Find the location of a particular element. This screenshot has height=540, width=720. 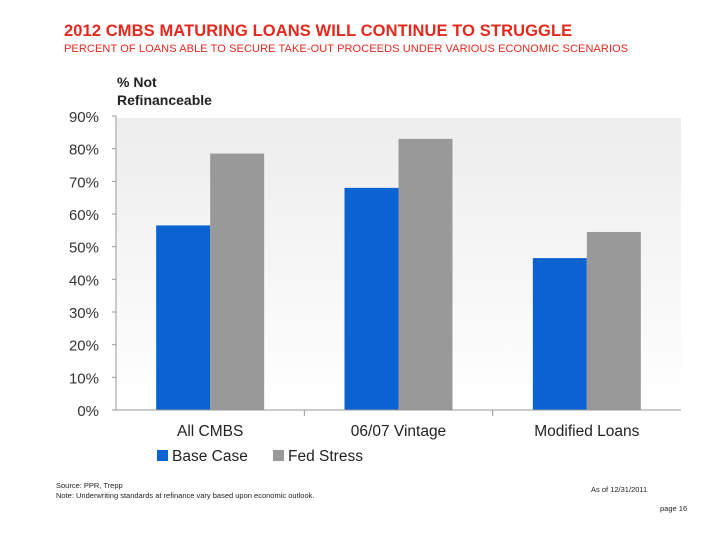

legend-label: Fed Stress is located at coordinates (325, 456).